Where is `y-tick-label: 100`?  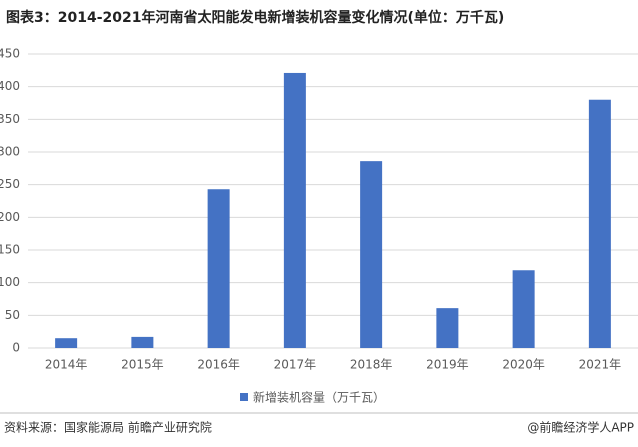
y-tick-label: 100 is located at coordinates (10, 282).